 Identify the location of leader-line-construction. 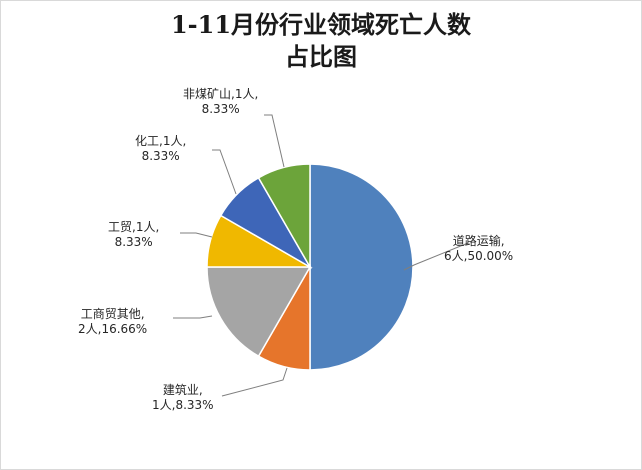
(254, 382).